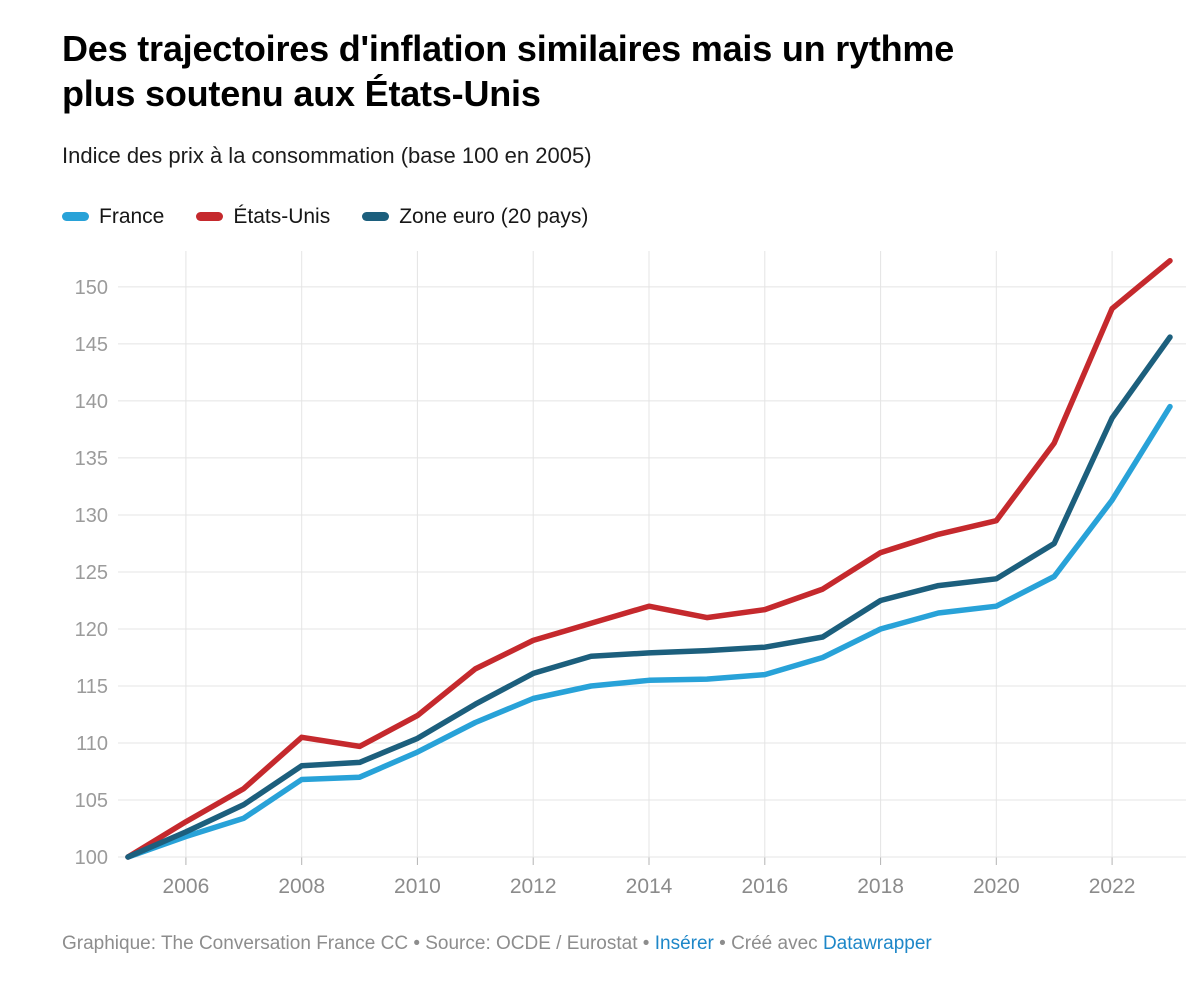  What do you see at coordinates (764, 886) in the screenshot?
I see `x-axis-label: 2016` at bounding box center [764, 886].